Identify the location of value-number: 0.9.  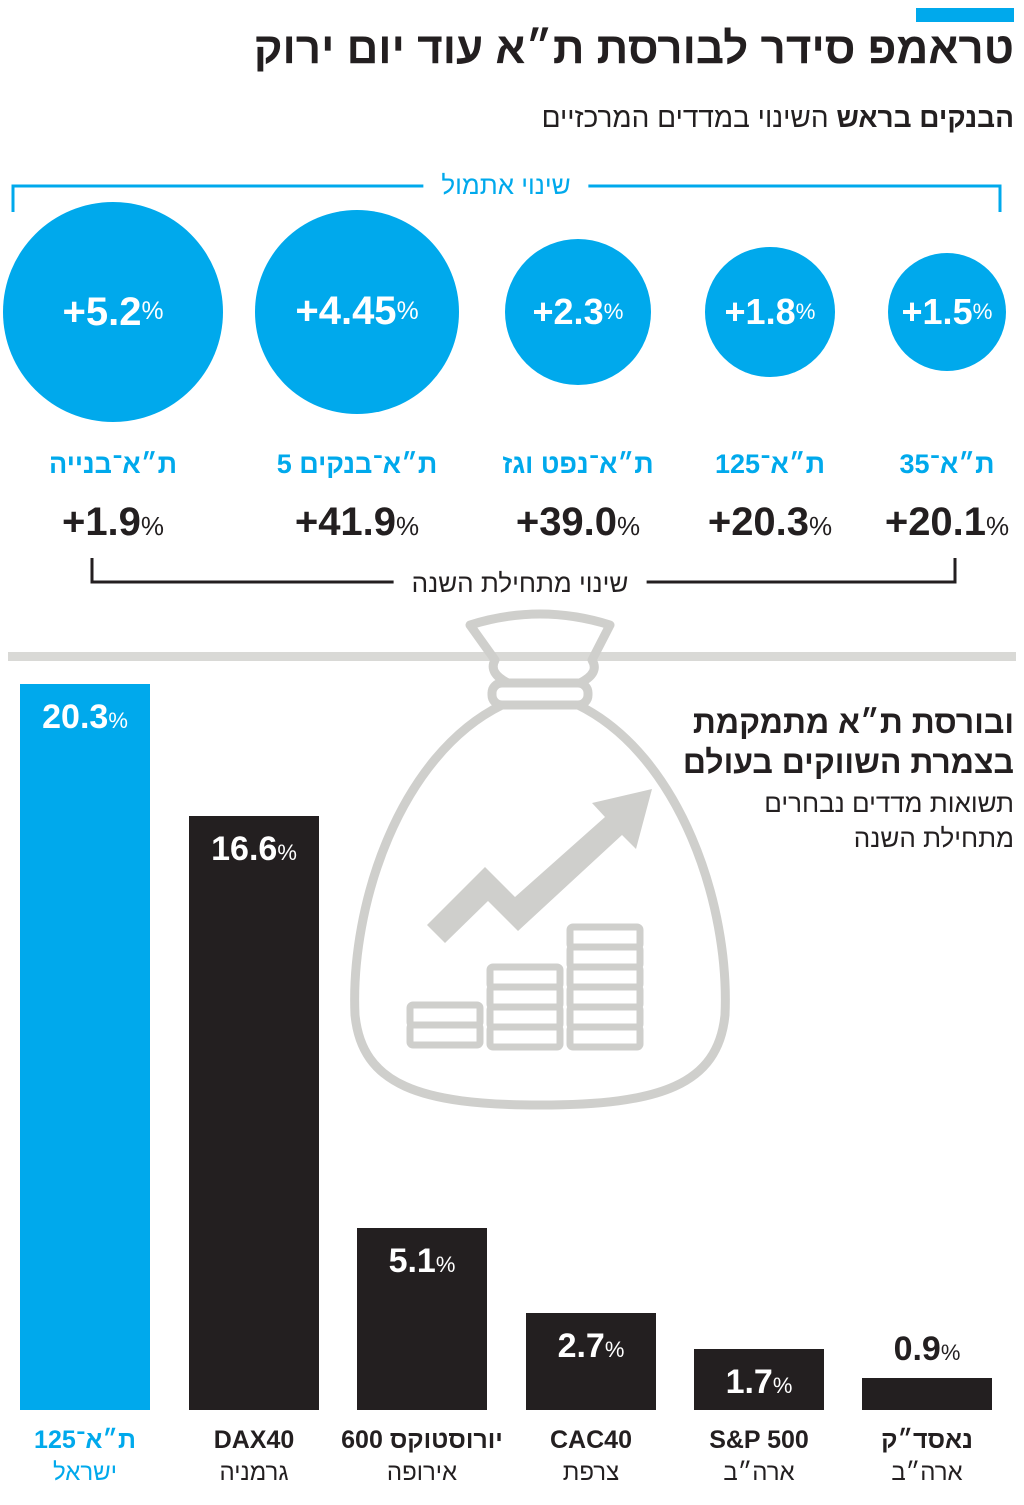
(917, 1348).